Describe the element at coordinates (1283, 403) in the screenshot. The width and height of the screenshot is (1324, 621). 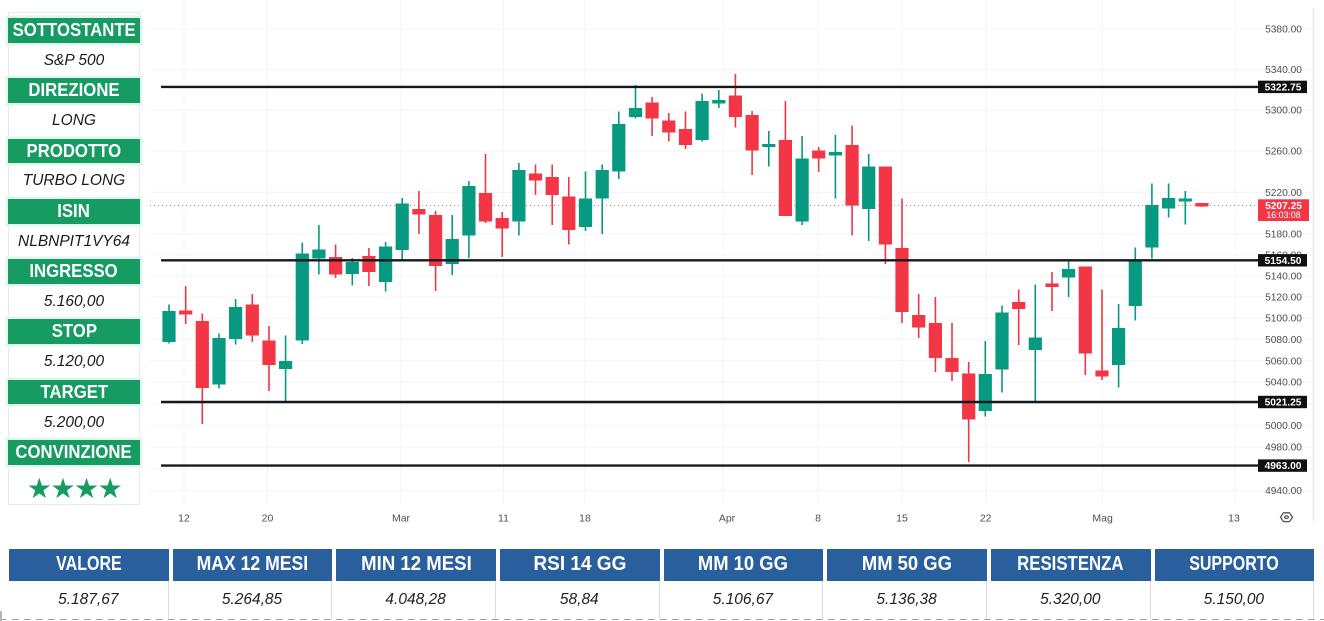
I see `svg-text: 5021.25` at that location.